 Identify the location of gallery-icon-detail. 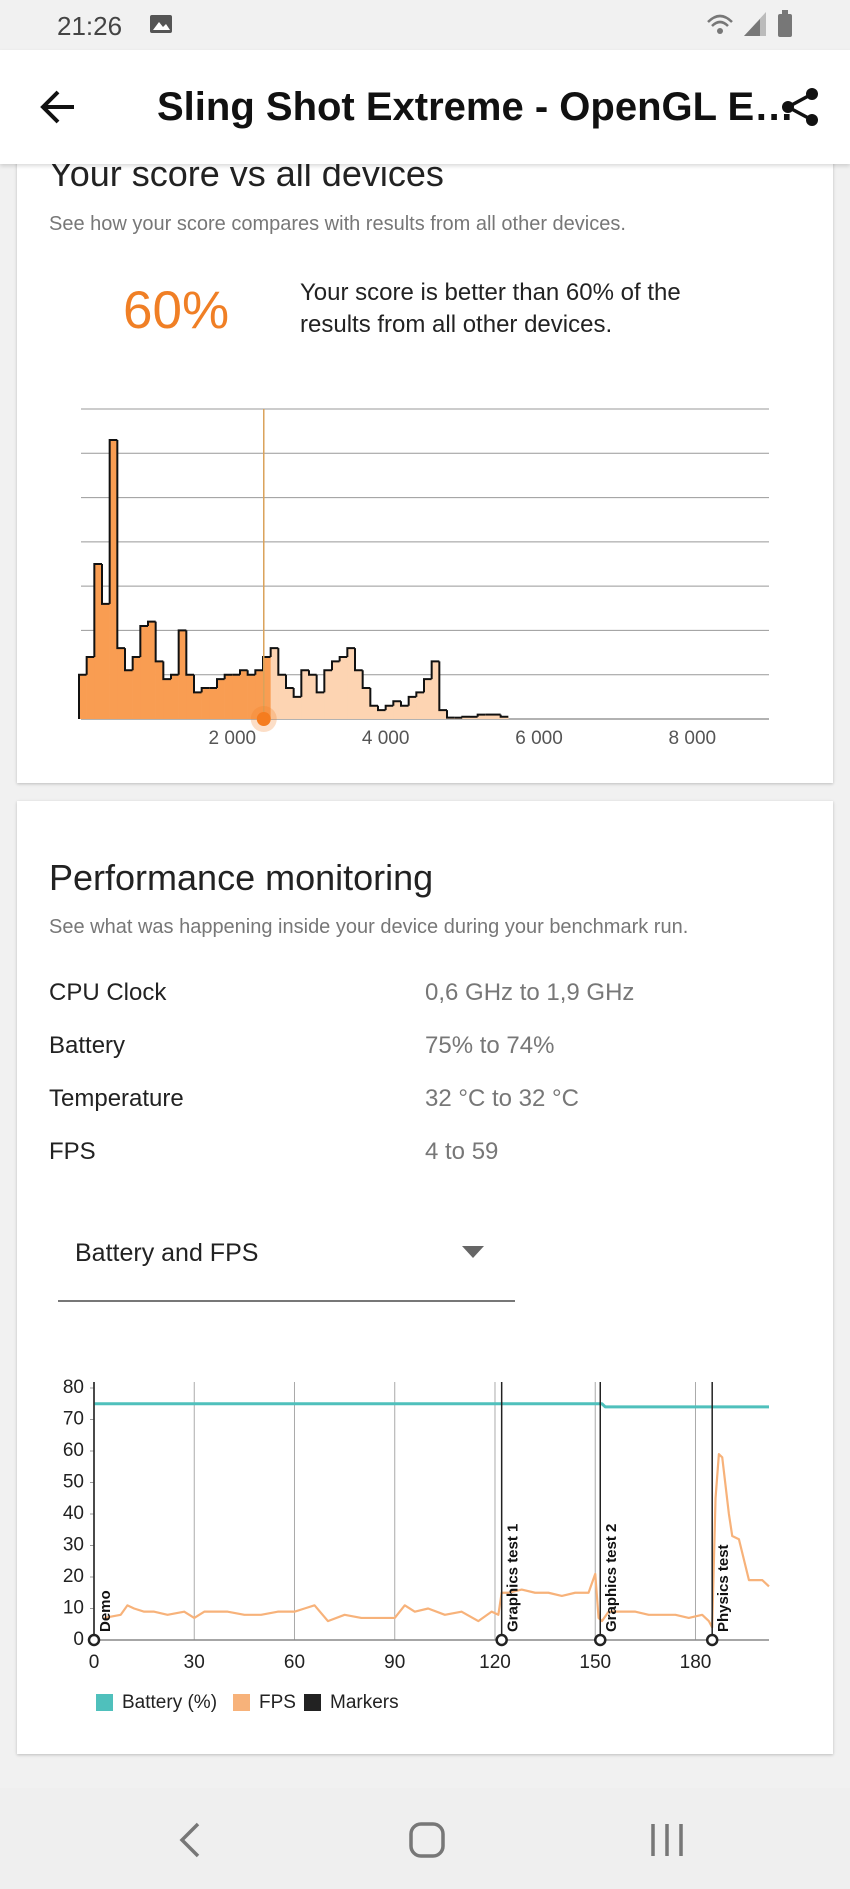
(161, 26).